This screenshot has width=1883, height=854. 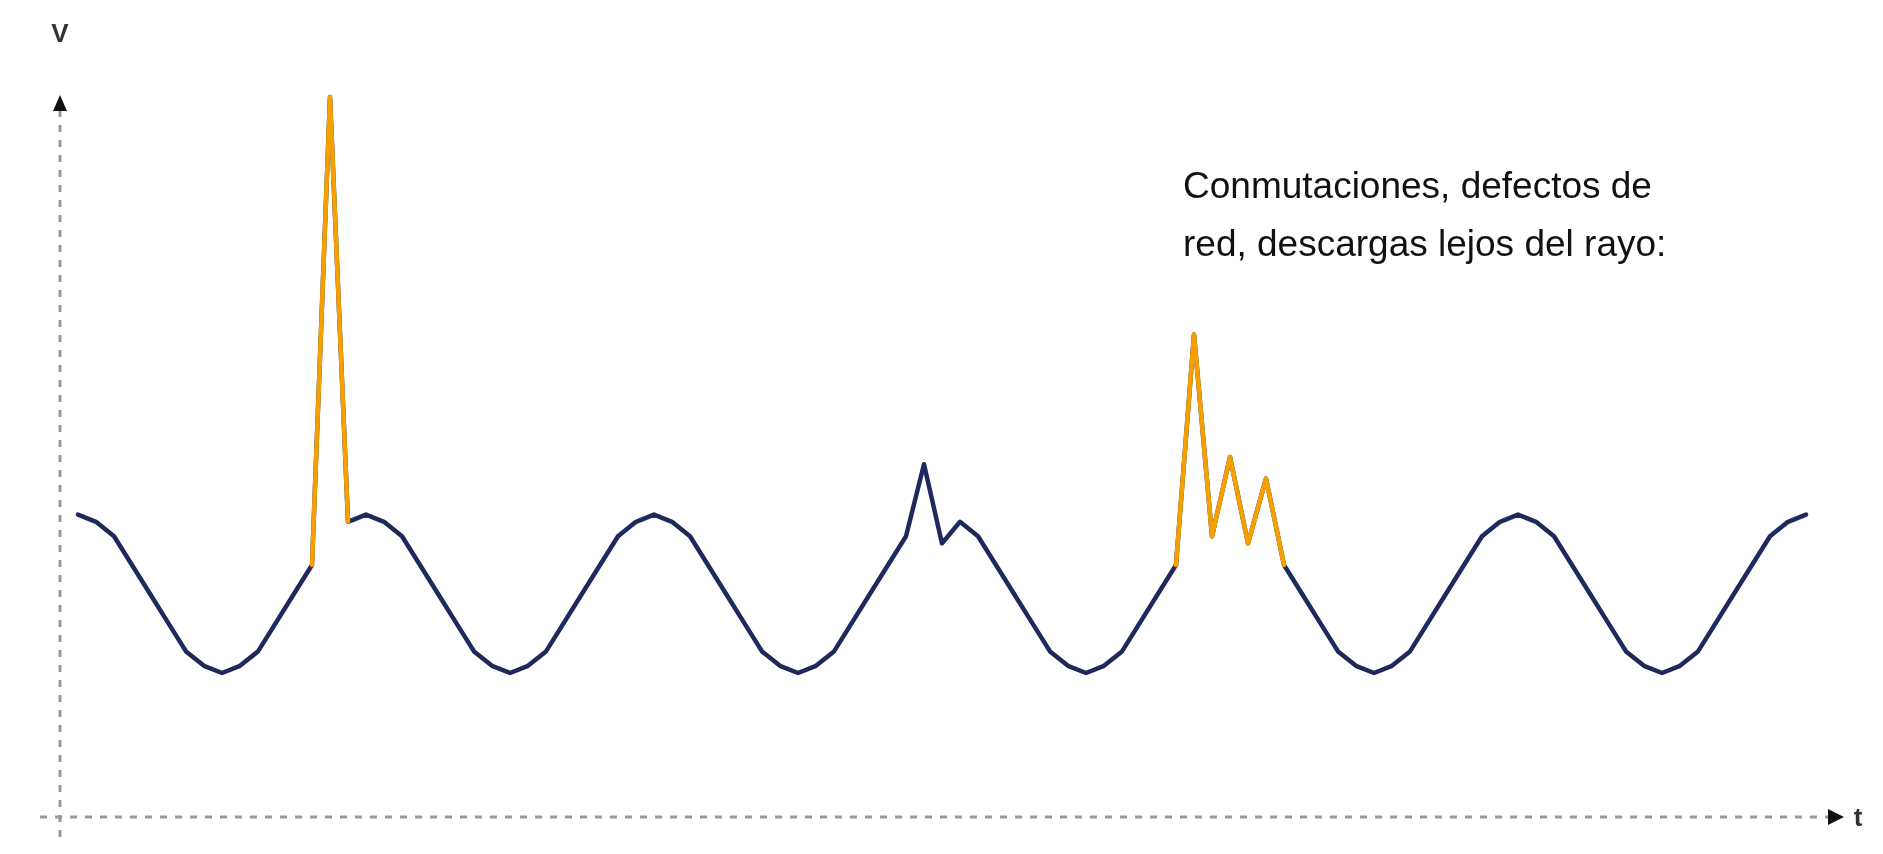 I want to click on annotation: Conmutaciones, defectos de red, descargas lejos del rayo:, so click(x=1425, y=214).